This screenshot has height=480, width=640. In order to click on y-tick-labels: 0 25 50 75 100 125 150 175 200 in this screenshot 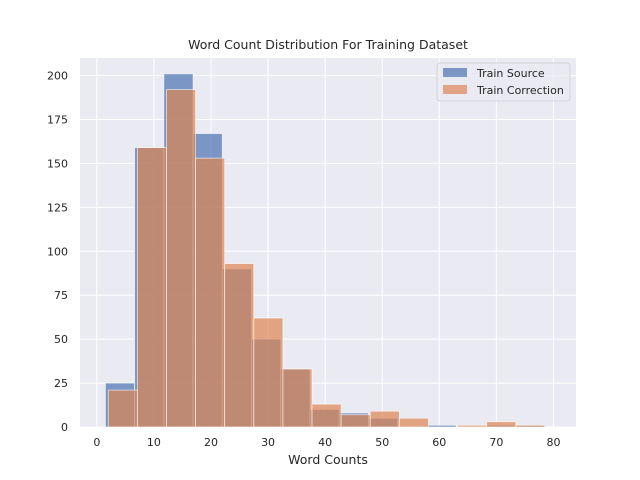, I will do `click(57, 252)`.